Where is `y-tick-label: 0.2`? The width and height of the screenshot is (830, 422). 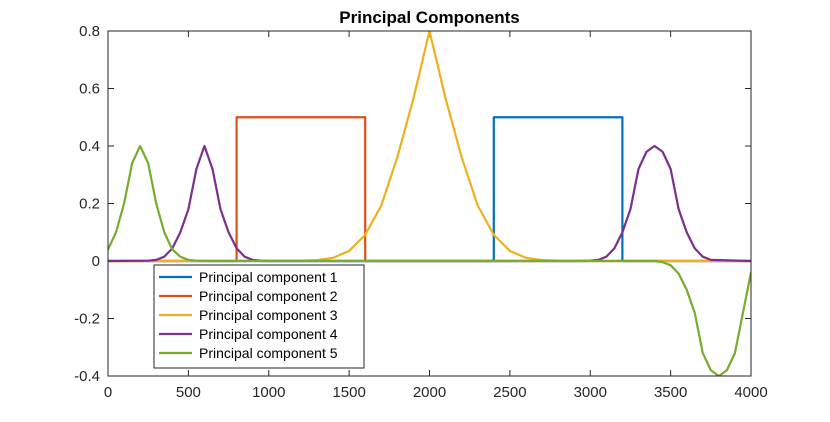 y-tick-label: 0.2 is located at coordinates (89, 204).